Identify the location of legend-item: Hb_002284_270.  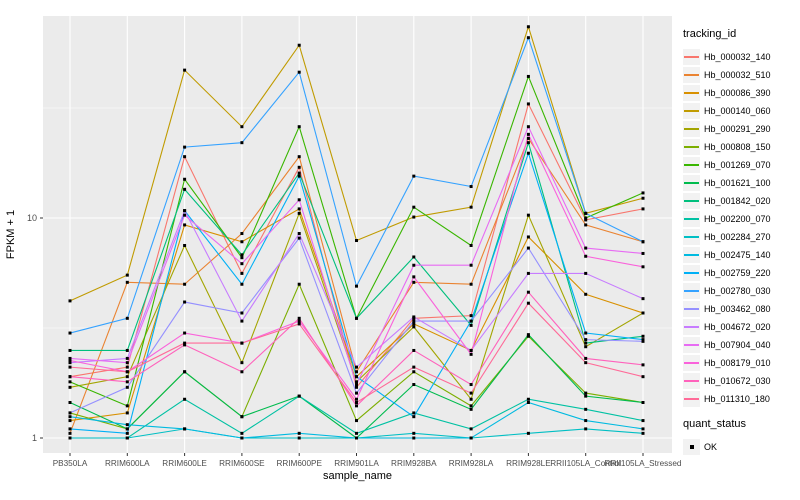
(740, 237).